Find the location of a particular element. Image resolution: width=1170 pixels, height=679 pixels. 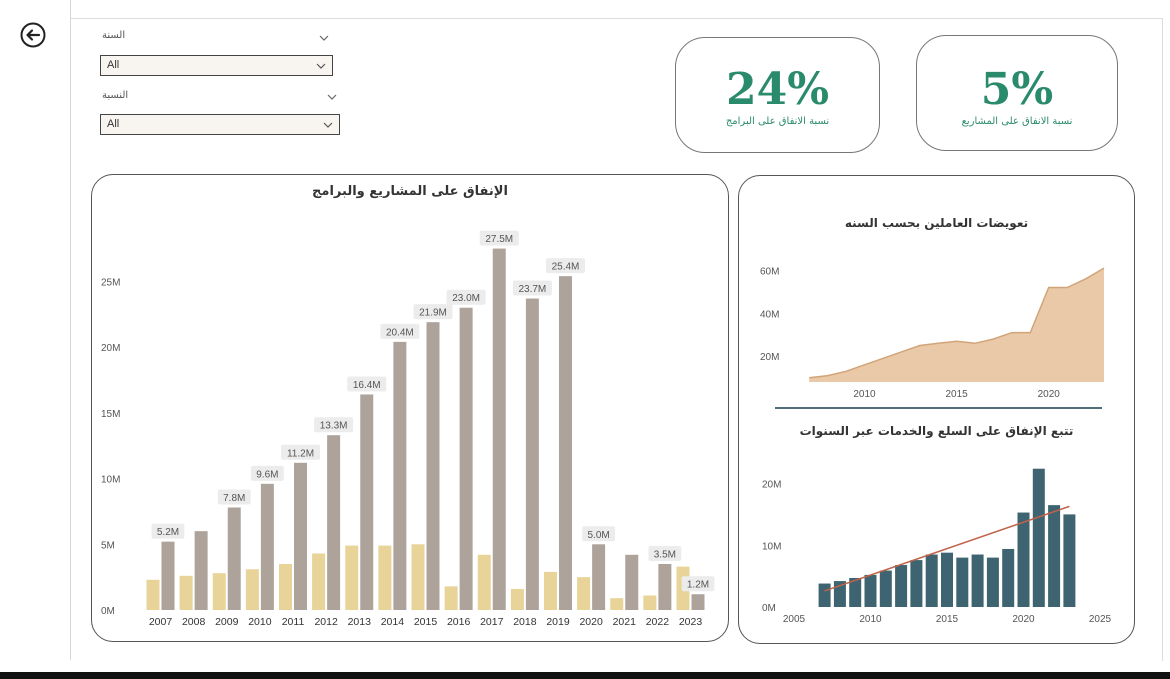

kpi-programs-value: 24% is located at coordinates (777, 89).